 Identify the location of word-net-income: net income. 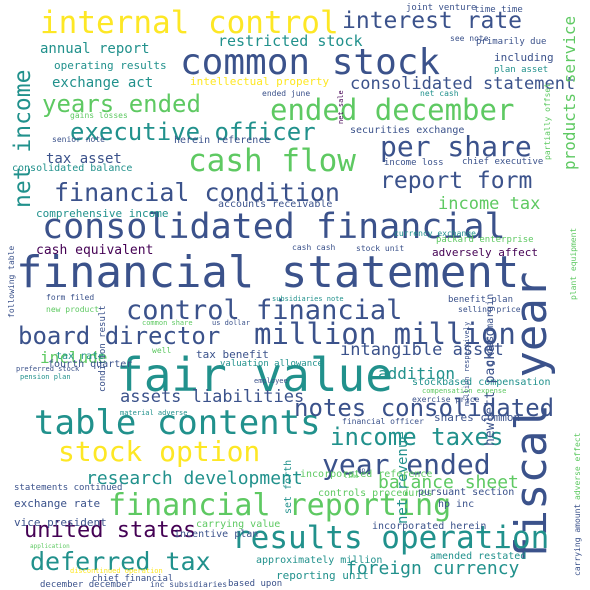
(23, 138).